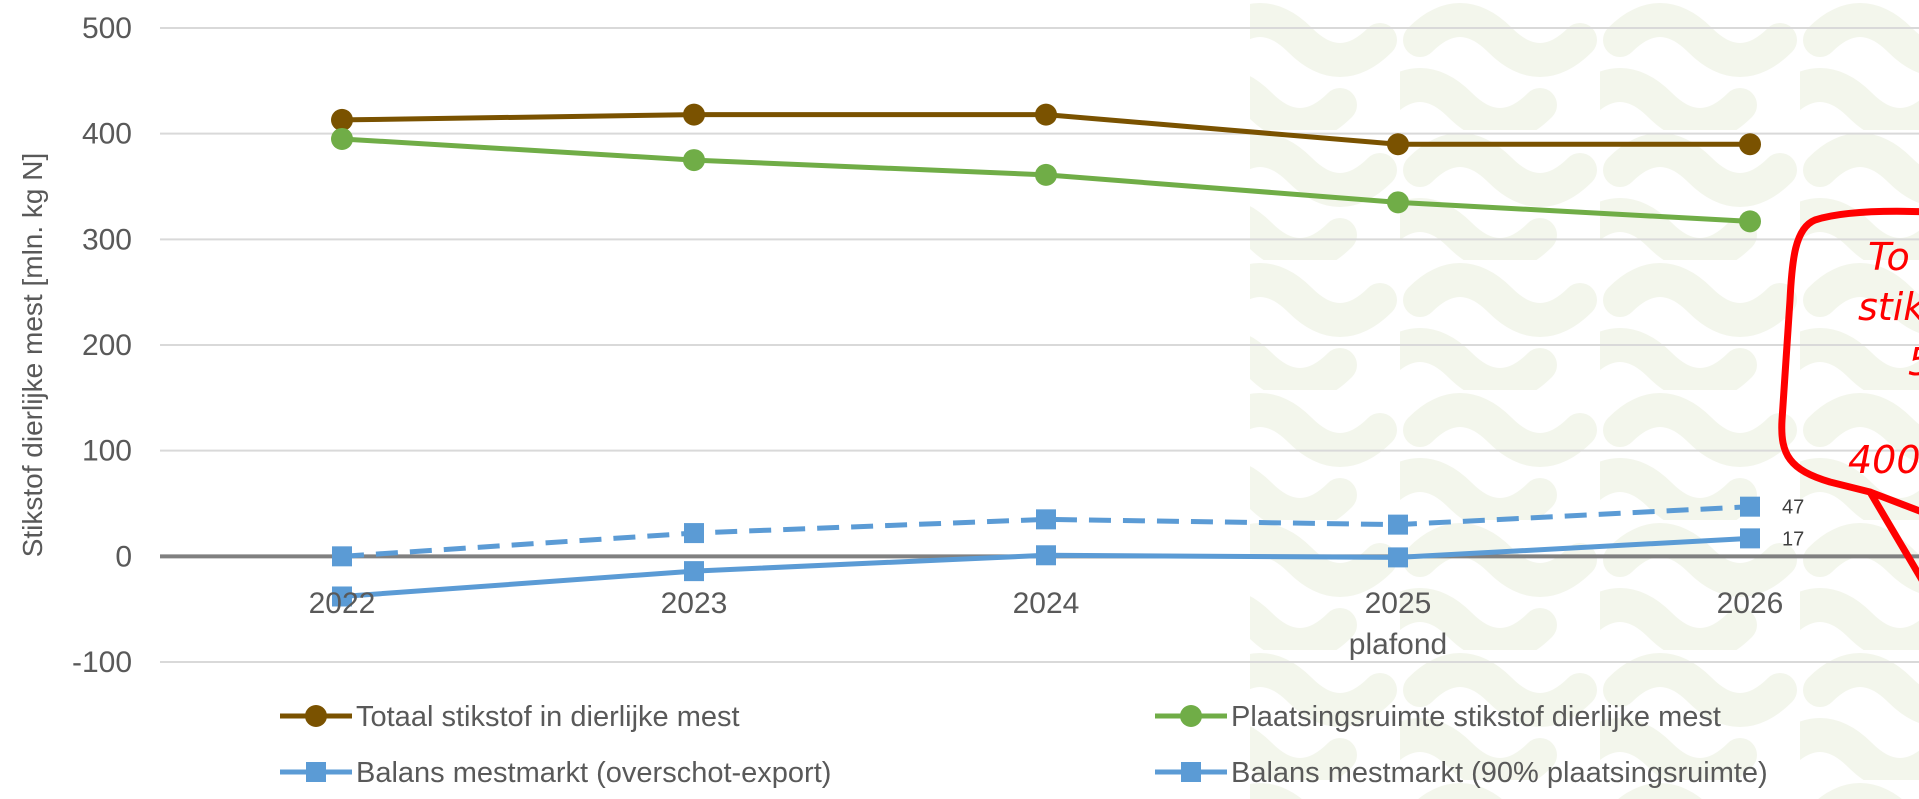  Describe the element at coordinates (1892, 535) in the screenshot. I see `callout-tail` at that location.